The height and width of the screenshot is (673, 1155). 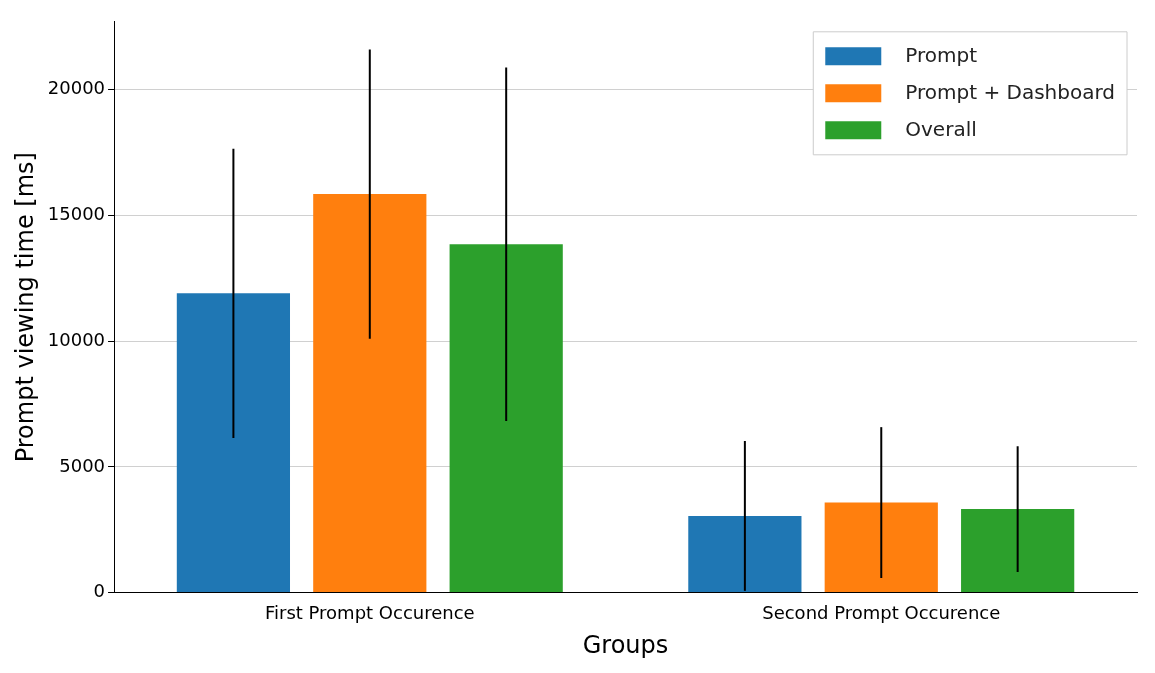 What do you see at coordinates (99, 591) in the screenshot?
I see `y-tick-label: 0` at bounding box center [99, 591].